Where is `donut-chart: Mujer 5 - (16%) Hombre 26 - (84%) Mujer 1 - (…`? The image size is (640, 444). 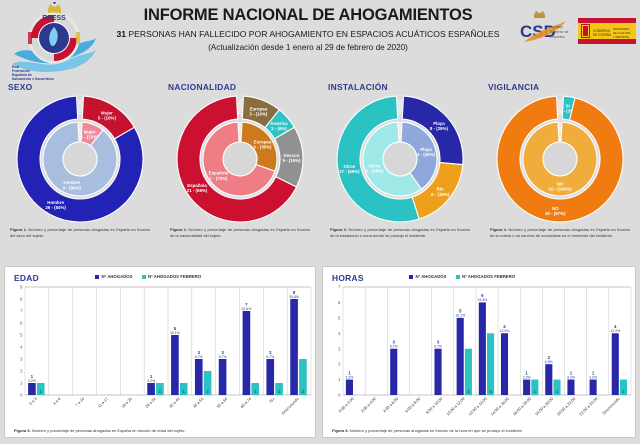 donut-chart: Mujer 5 - (16%) Hombre 26 - (84%) Mujer 1 - (… is located at coordinates (80, 159).